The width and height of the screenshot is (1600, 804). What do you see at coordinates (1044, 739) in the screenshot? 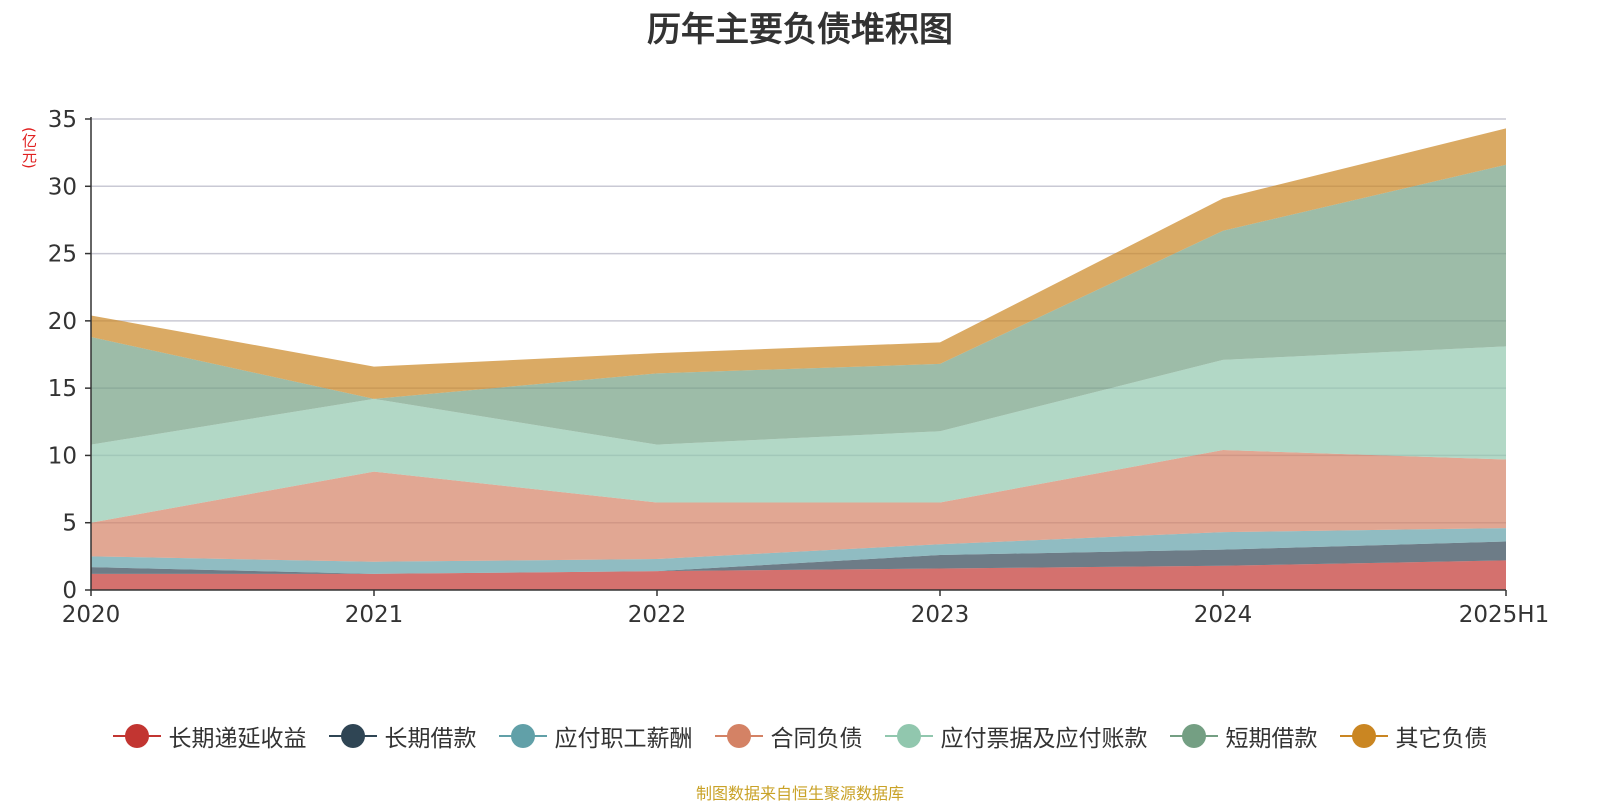
I see `legend-label: 应付票据及应付账款` at bounding box center [1044, 739].